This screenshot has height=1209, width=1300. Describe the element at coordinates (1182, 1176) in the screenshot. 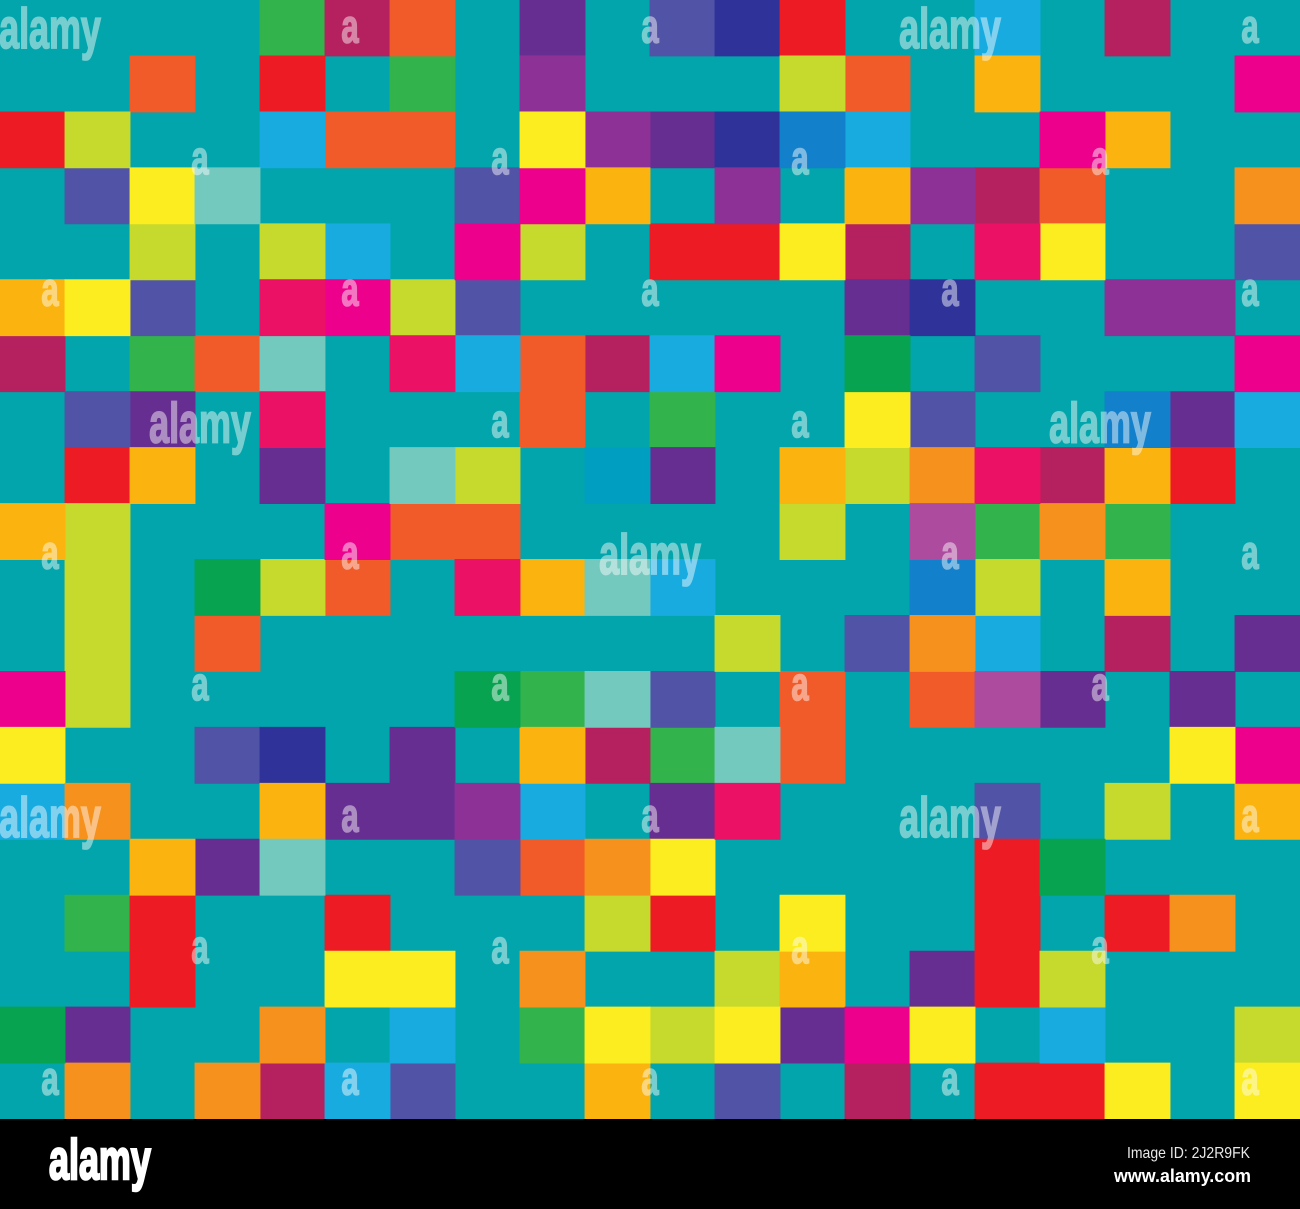

I see `svg-text: www.alamy.com` at that location.